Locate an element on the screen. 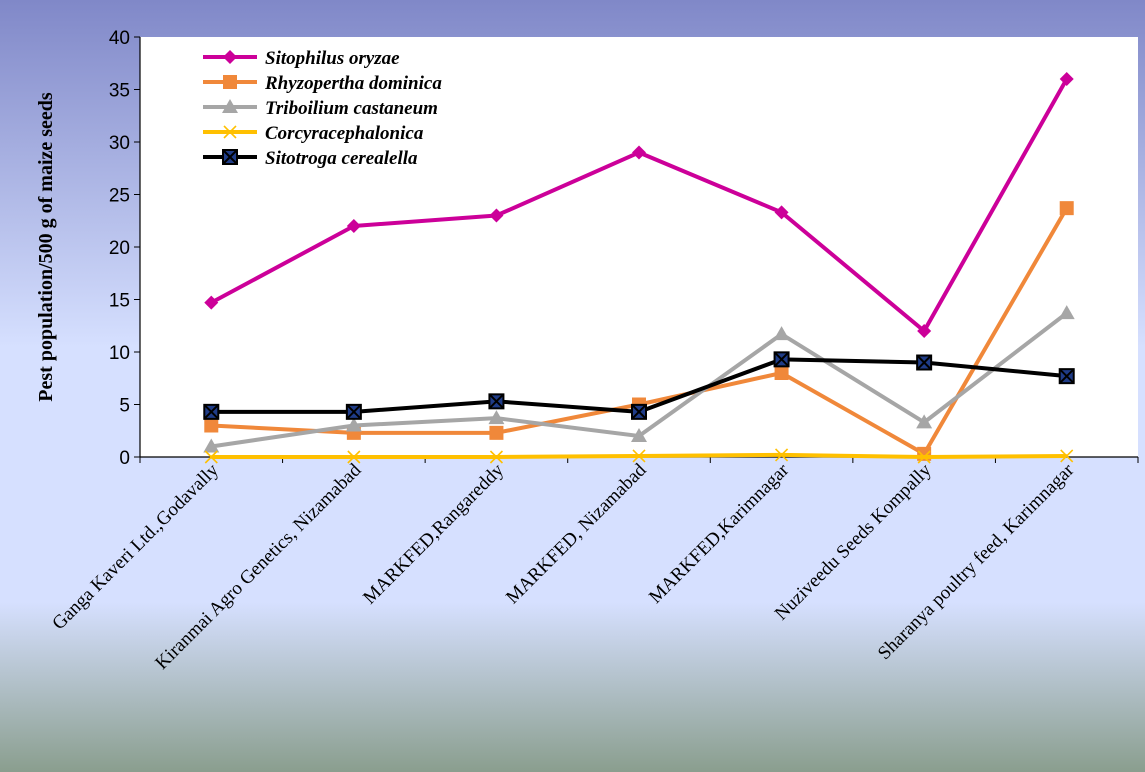 This screenshot has height=772, width=1145. series-sitotroga-cerealella is located at coordinates (639, 385).